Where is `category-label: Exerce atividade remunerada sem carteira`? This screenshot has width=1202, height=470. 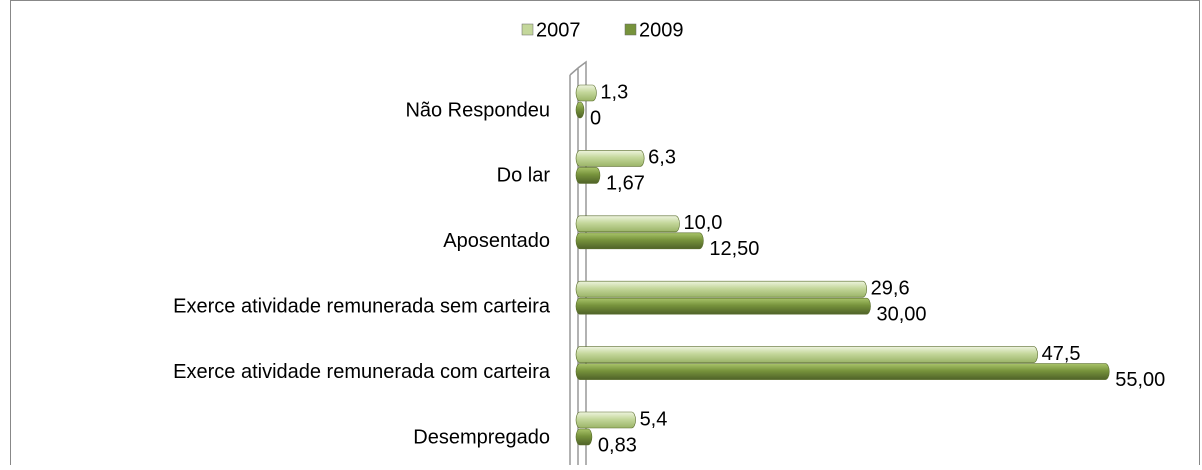
category-label: Exerce atividade remunerada sem carteira is located at coordinates (362, 306).